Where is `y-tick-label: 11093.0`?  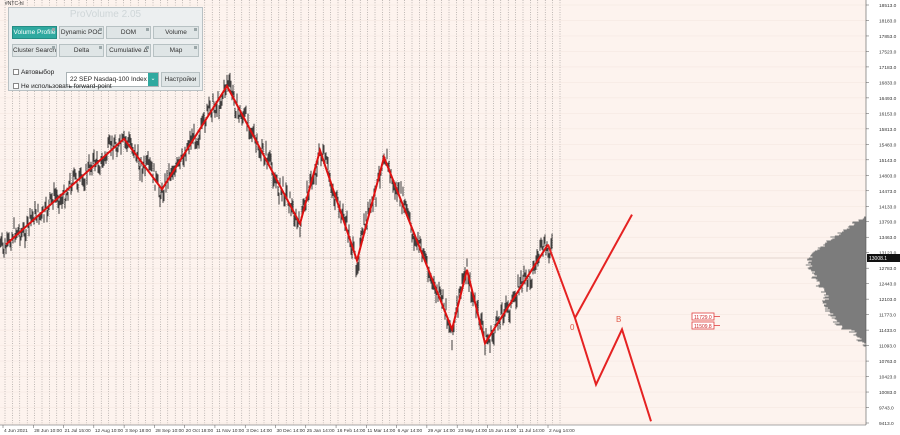 y-tick-label: 11093.0 is located at coordinates (887, 347).